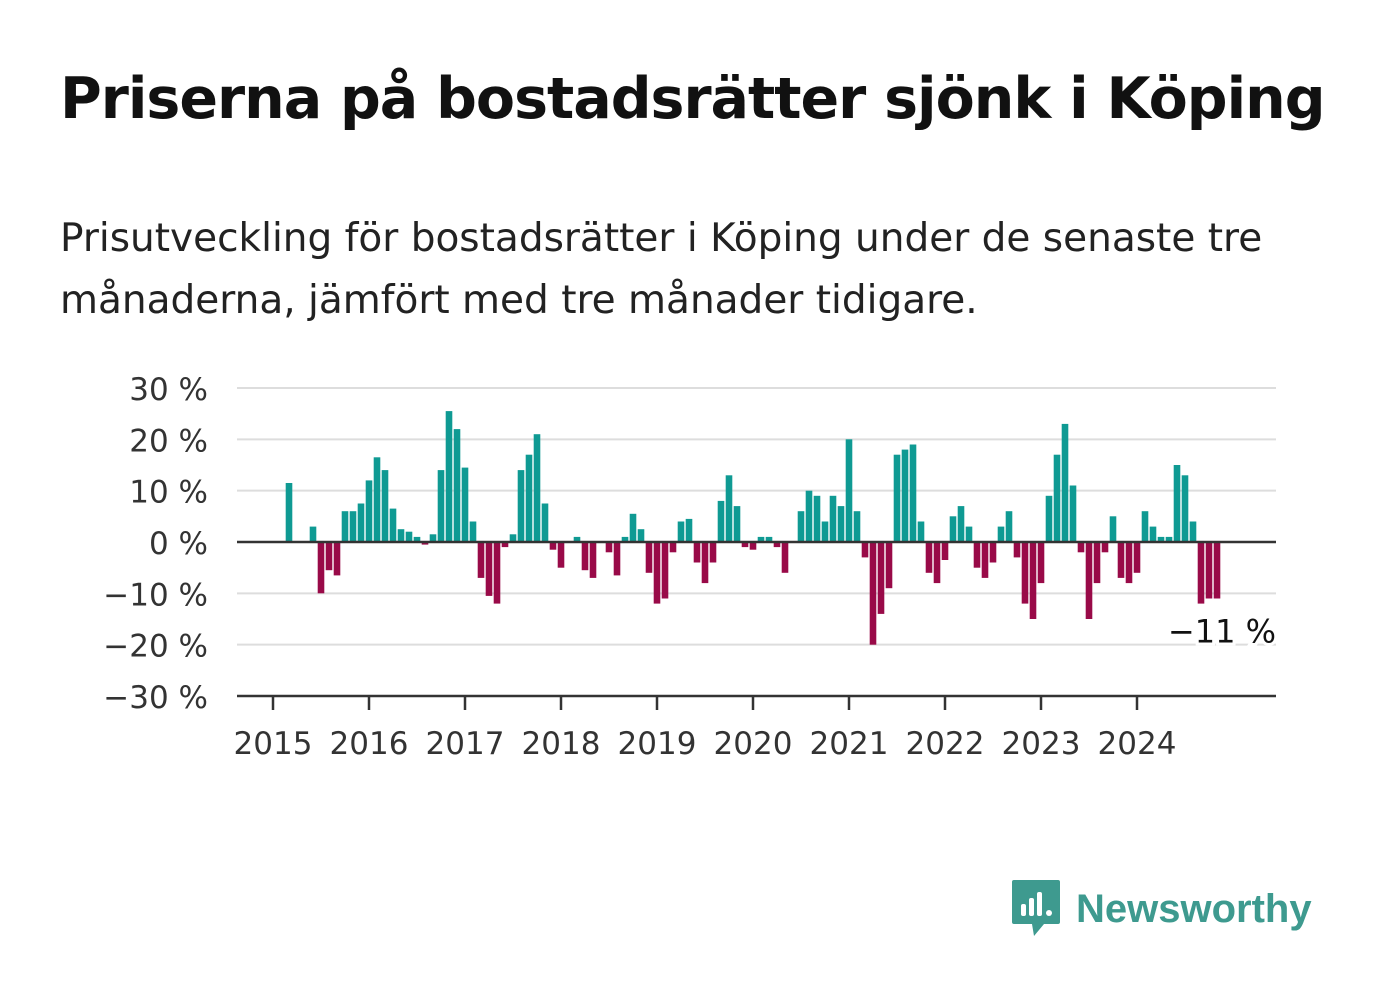 The height and width of the screenshot is (999, 1382). What do you see at coordinates (155, 595) in the screenshot?
I see `y-tick-label: −10 %` at bounding box center [155, 595].